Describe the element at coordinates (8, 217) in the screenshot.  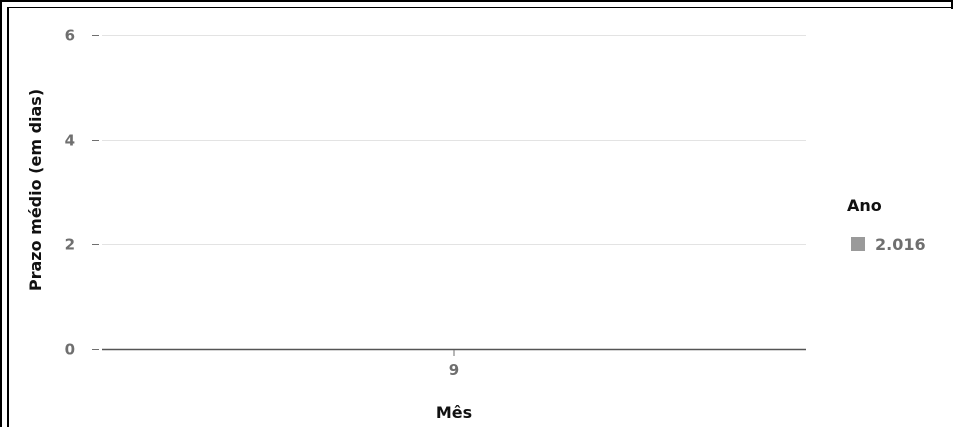
I see `frame-left-inner-border` at that location.